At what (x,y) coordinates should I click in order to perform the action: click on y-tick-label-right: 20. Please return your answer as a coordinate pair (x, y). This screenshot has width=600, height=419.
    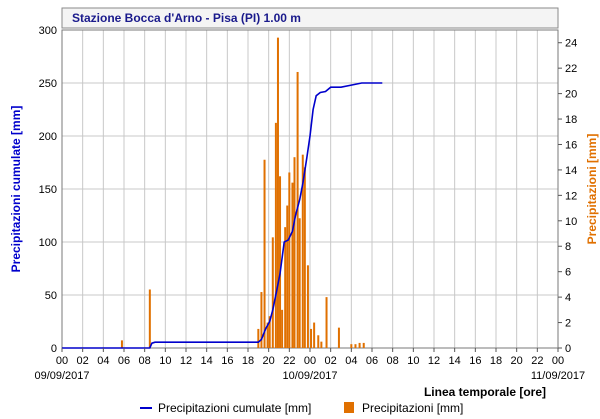
    Looking at the image, I should click on (571, 95).